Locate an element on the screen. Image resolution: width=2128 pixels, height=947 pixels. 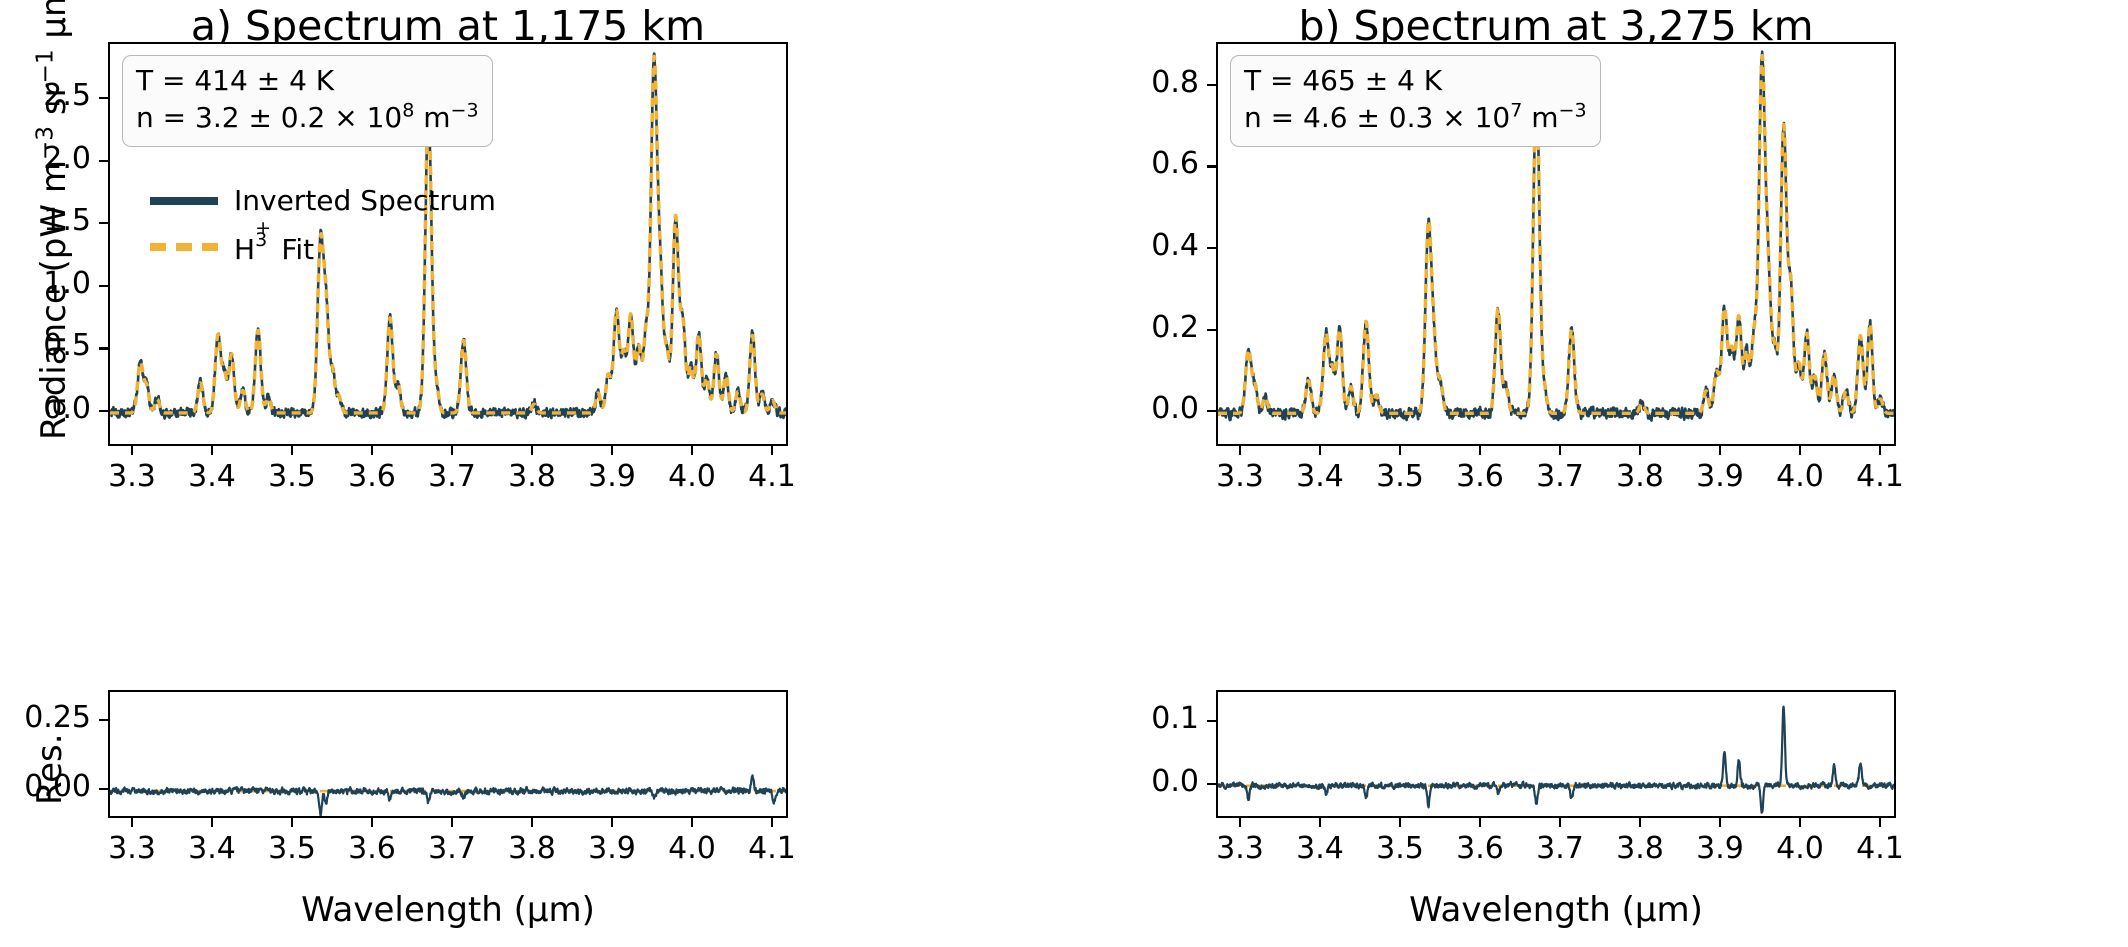
y-tick-label: 0.8 is located at coordinates (1175, 82).